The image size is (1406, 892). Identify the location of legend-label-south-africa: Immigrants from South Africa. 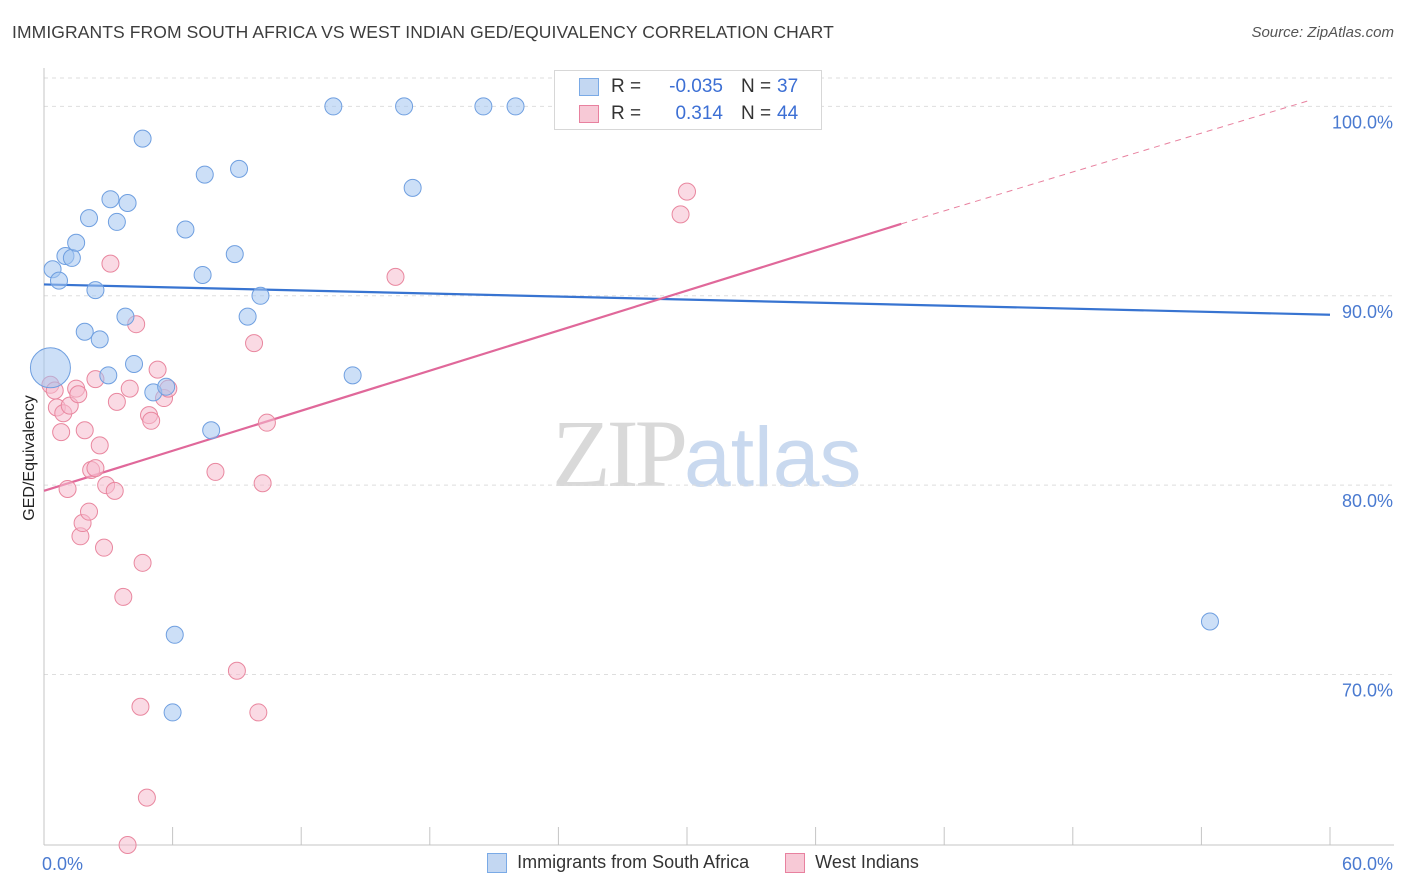
(633, 862).